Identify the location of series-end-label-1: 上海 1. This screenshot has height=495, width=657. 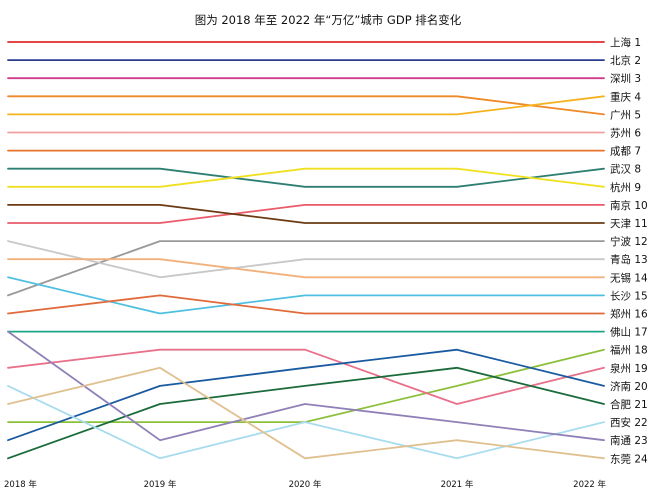
(625, 42).